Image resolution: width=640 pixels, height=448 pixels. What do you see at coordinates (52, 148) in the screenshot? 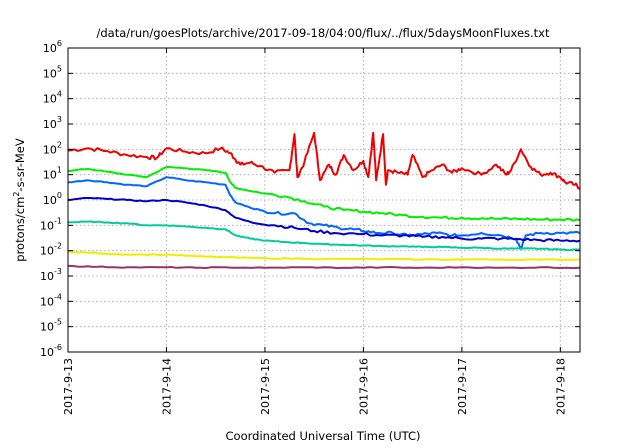
I see `y-tick-label: 10²` at bounding box center [52, 148].